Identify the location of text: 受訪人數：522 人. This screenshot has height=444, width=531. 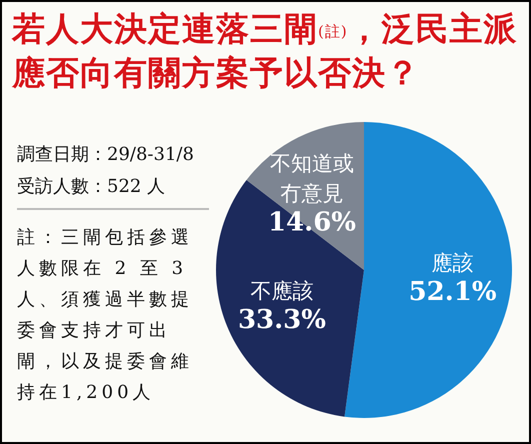
(91, 186).